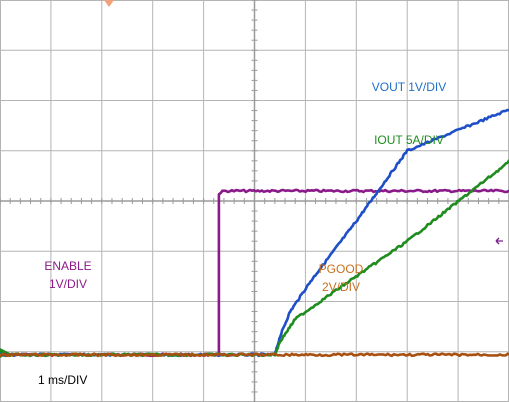 The image size is (509, 402). Describe the element at coordinates (341, 287) in the screenshot. I see `trace-label-pgood: 2V/DIV` at that location.